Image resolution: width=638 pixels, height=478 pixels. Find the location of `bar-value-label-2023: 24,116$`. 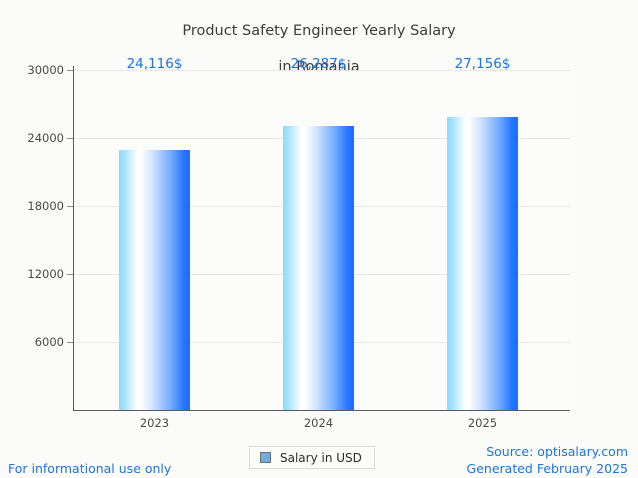

bar-value-label-2023: 24,116$ is located at coordinates (154, 64).